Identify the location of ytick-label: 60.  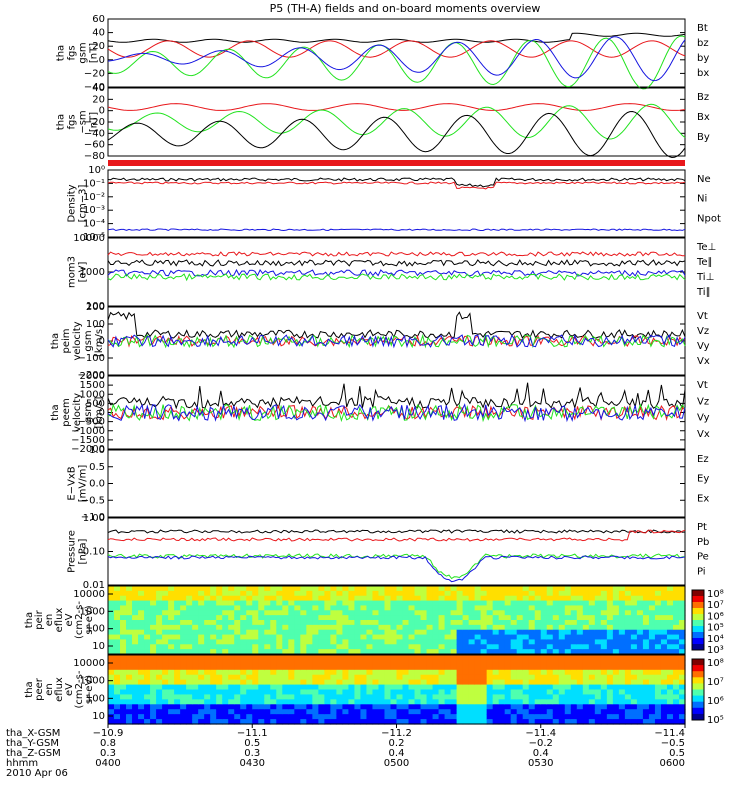
(98, 19).